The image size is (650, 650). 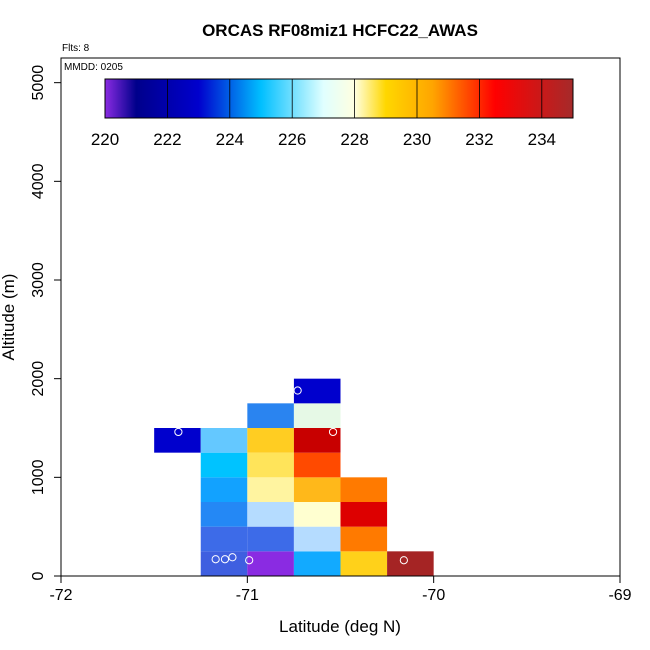 What do you see at coordinates (417, 139) in the screenshot?
I see `colorbar-tick-label: 230` at bounding box center [417, 139].